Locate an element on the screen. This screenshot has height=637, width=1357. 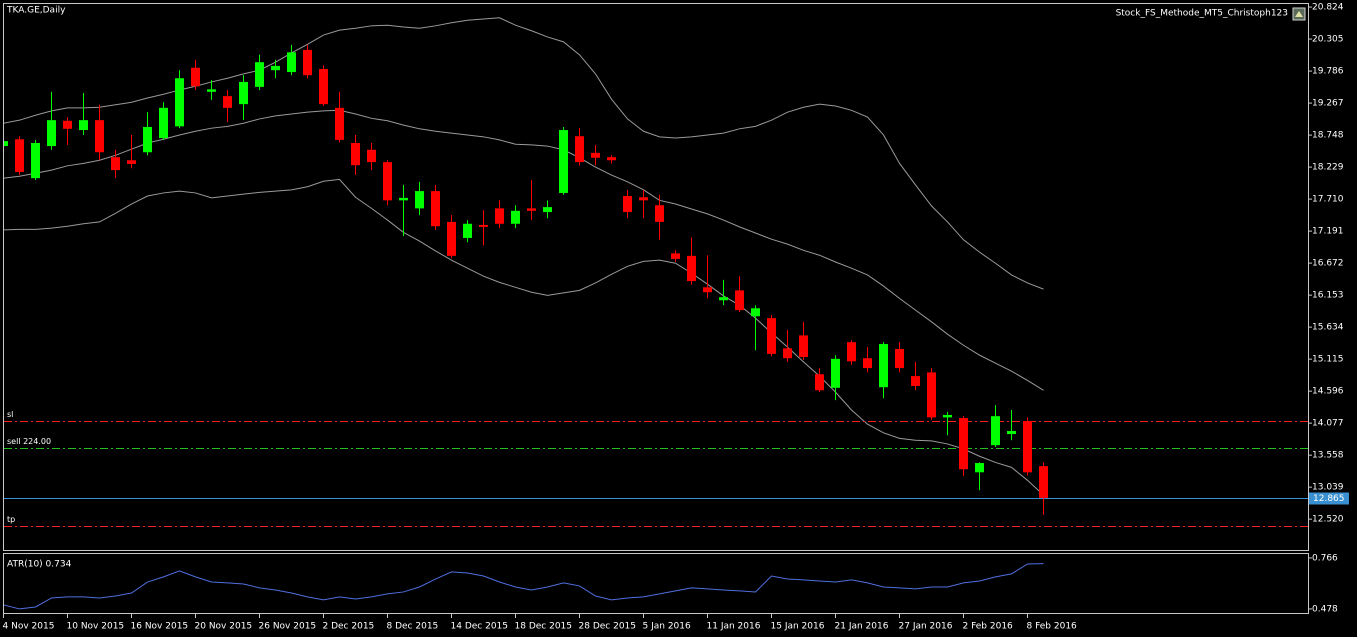
indicator-label: Stock_FS_Methode_MT5_Christoph123 is located at coordinates (1202, 14).